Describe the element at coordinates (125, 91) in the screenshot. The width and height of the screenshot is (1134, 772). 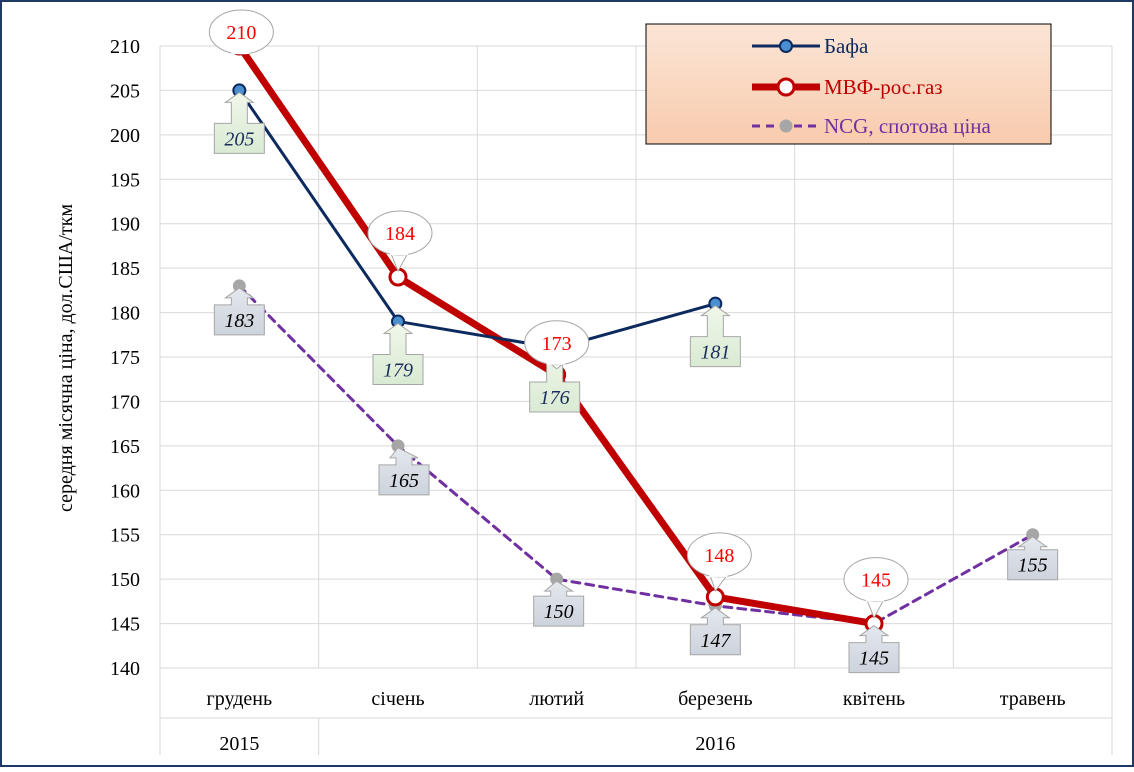
I see `y-tick-label: 205` at that location.